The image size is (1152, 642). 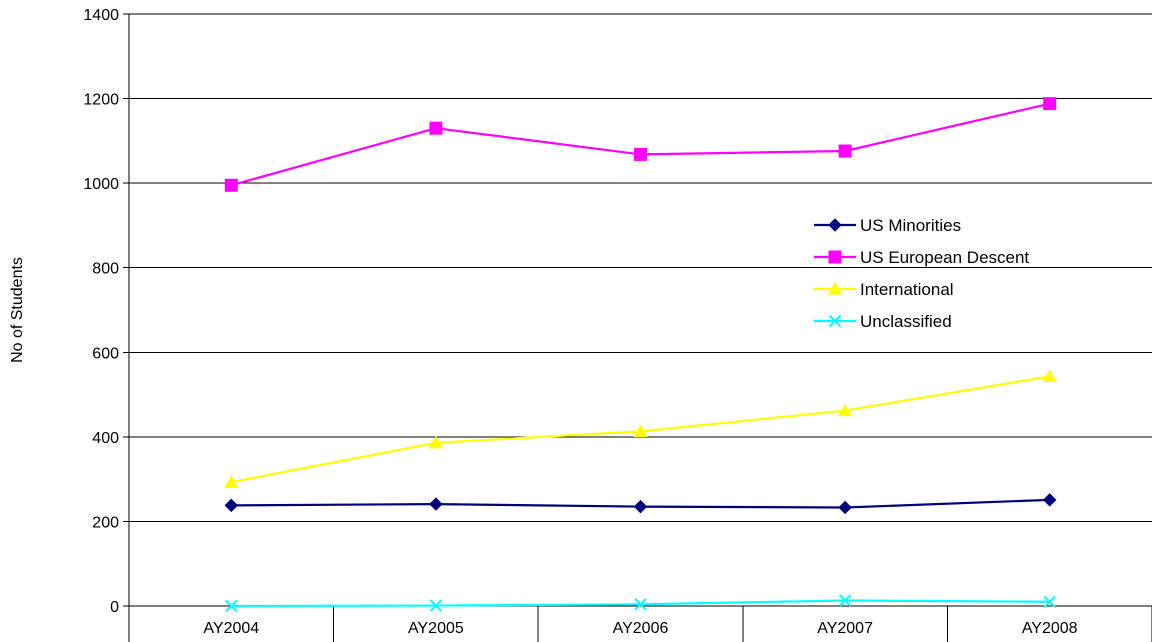 I want to click on data-point-3-2-stroke-b, so click(x=640, y=604).